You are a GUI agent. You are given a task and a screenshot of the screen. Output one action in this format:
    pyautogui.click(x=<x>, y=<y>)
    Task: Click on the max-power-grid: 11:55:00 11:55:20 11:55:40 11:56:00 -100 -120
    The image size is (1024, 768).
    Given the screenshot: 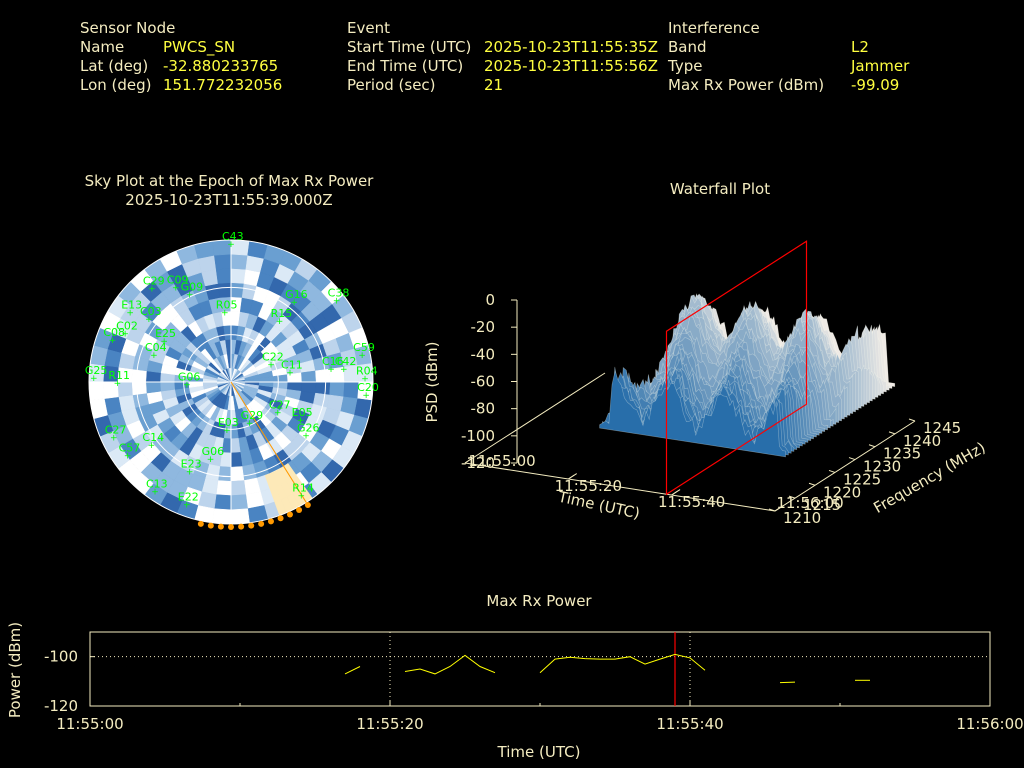 What is the action you would take?
    pyautogui.click(x=534, y=682)
    